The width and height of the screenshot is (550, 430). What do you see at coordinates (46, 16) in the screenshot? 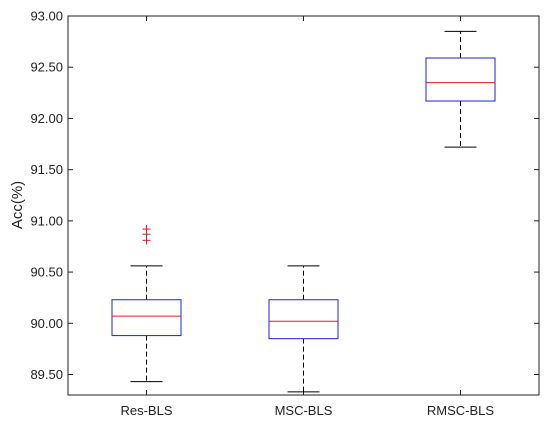
I see `y-tick-label: 93.00` at bounding box center [46, 16].